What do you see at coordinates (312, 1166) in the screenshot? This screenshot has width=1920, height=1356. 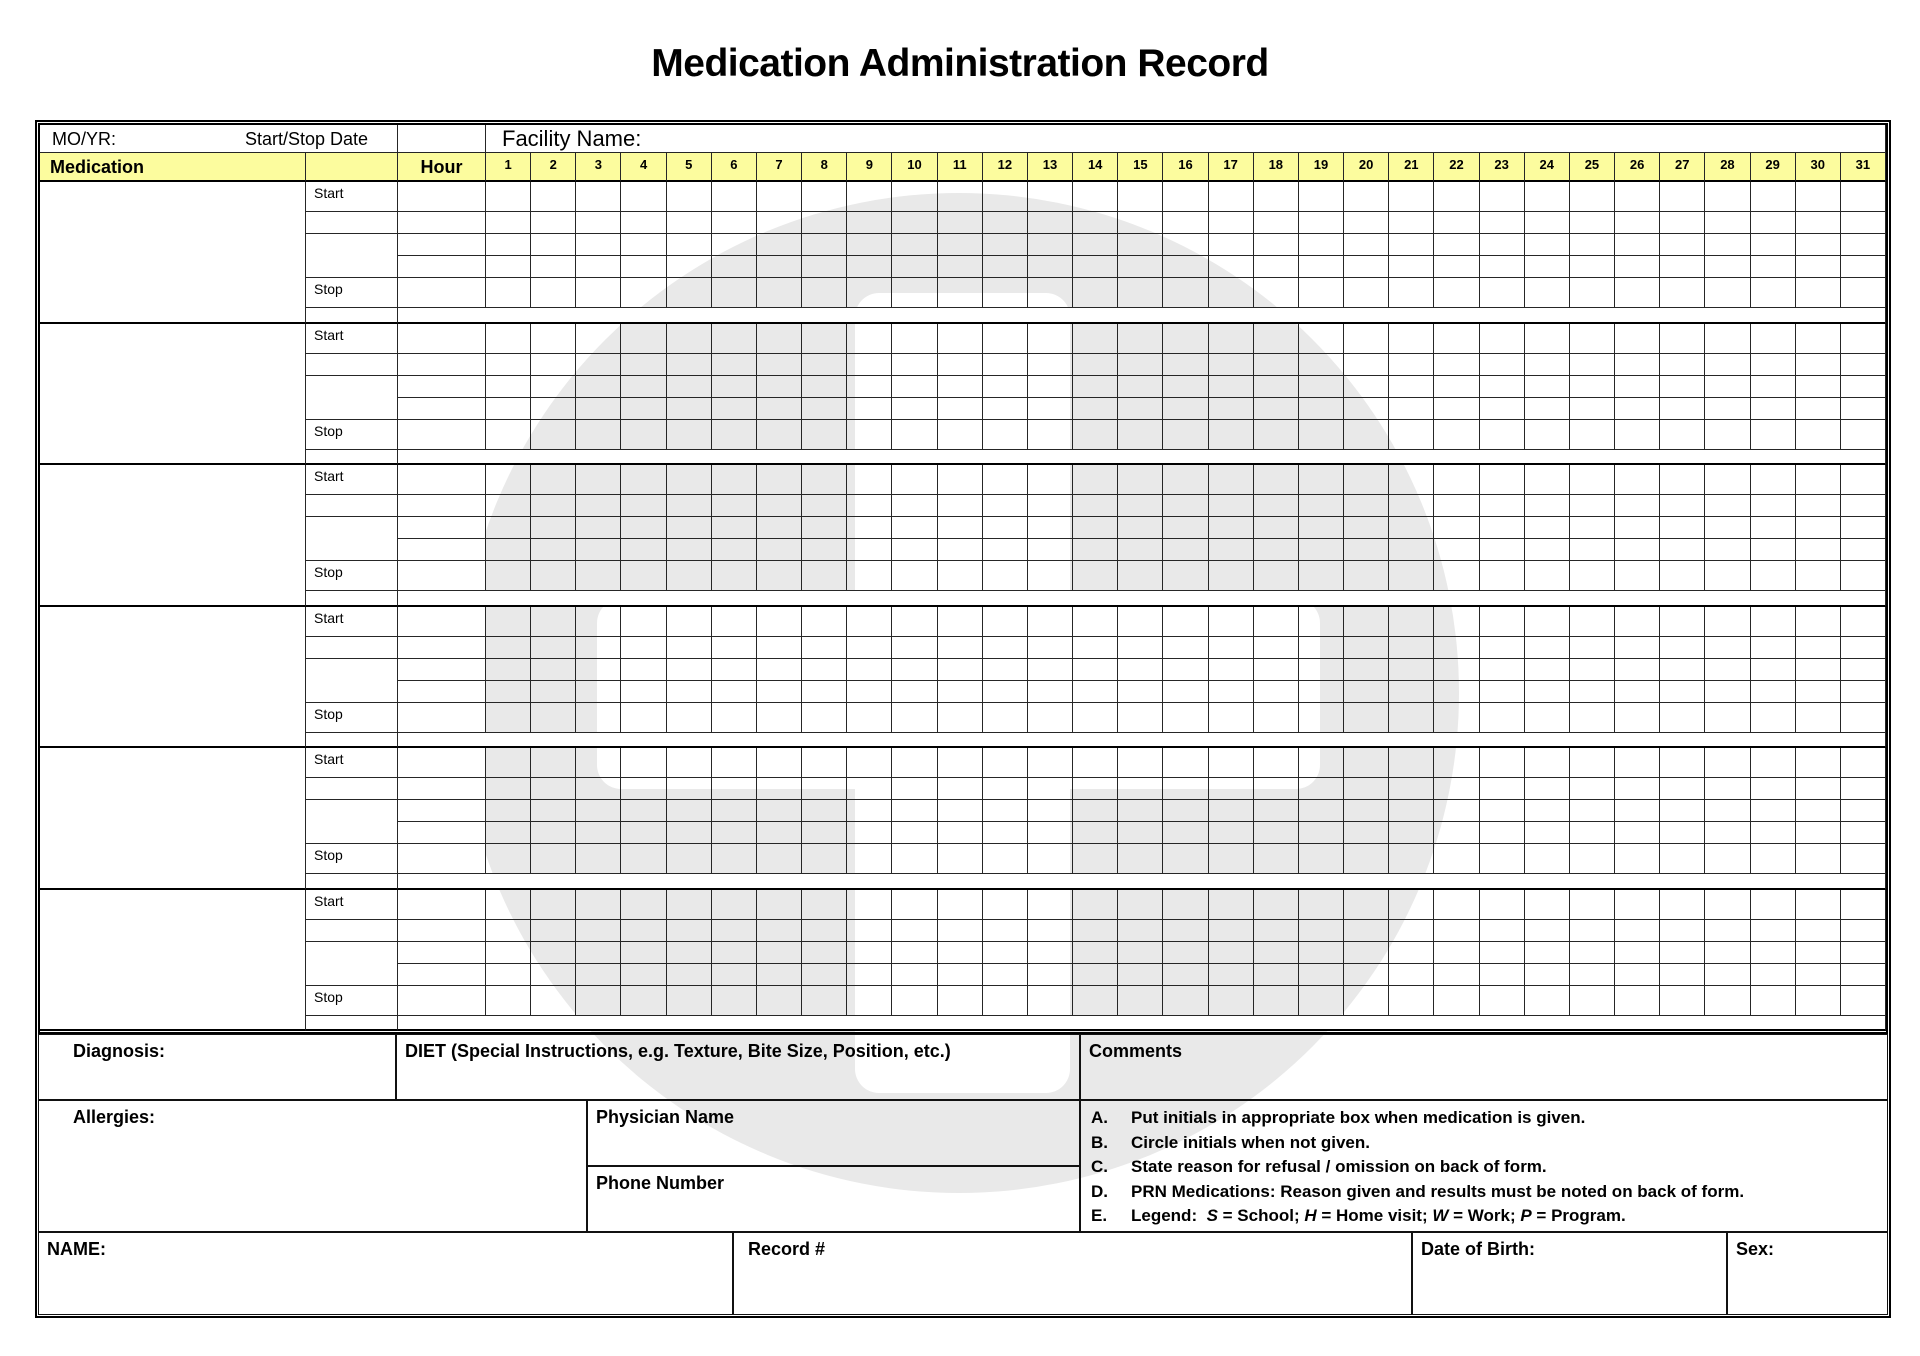 I see `allergies-cell: Allergies:` at bounding box center [312, 1166].